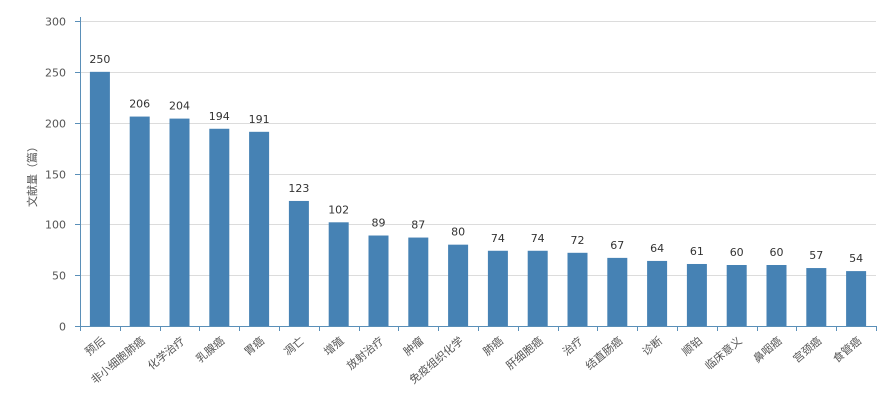 This screenshot has height=416, width=887. I want to click on x-tick-label: 化学治疗, so click(166, 353).